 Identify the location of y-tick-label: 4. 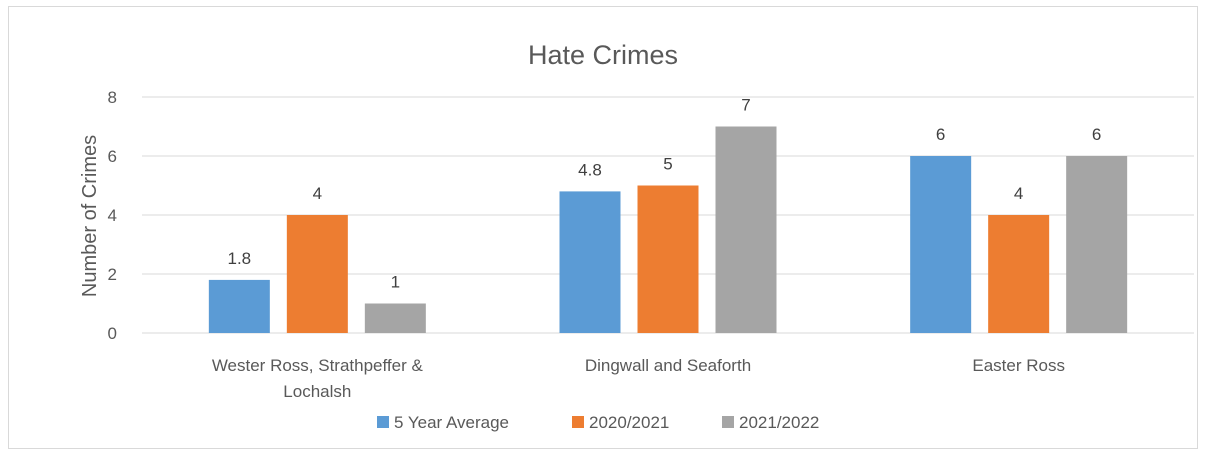
(112, 215).